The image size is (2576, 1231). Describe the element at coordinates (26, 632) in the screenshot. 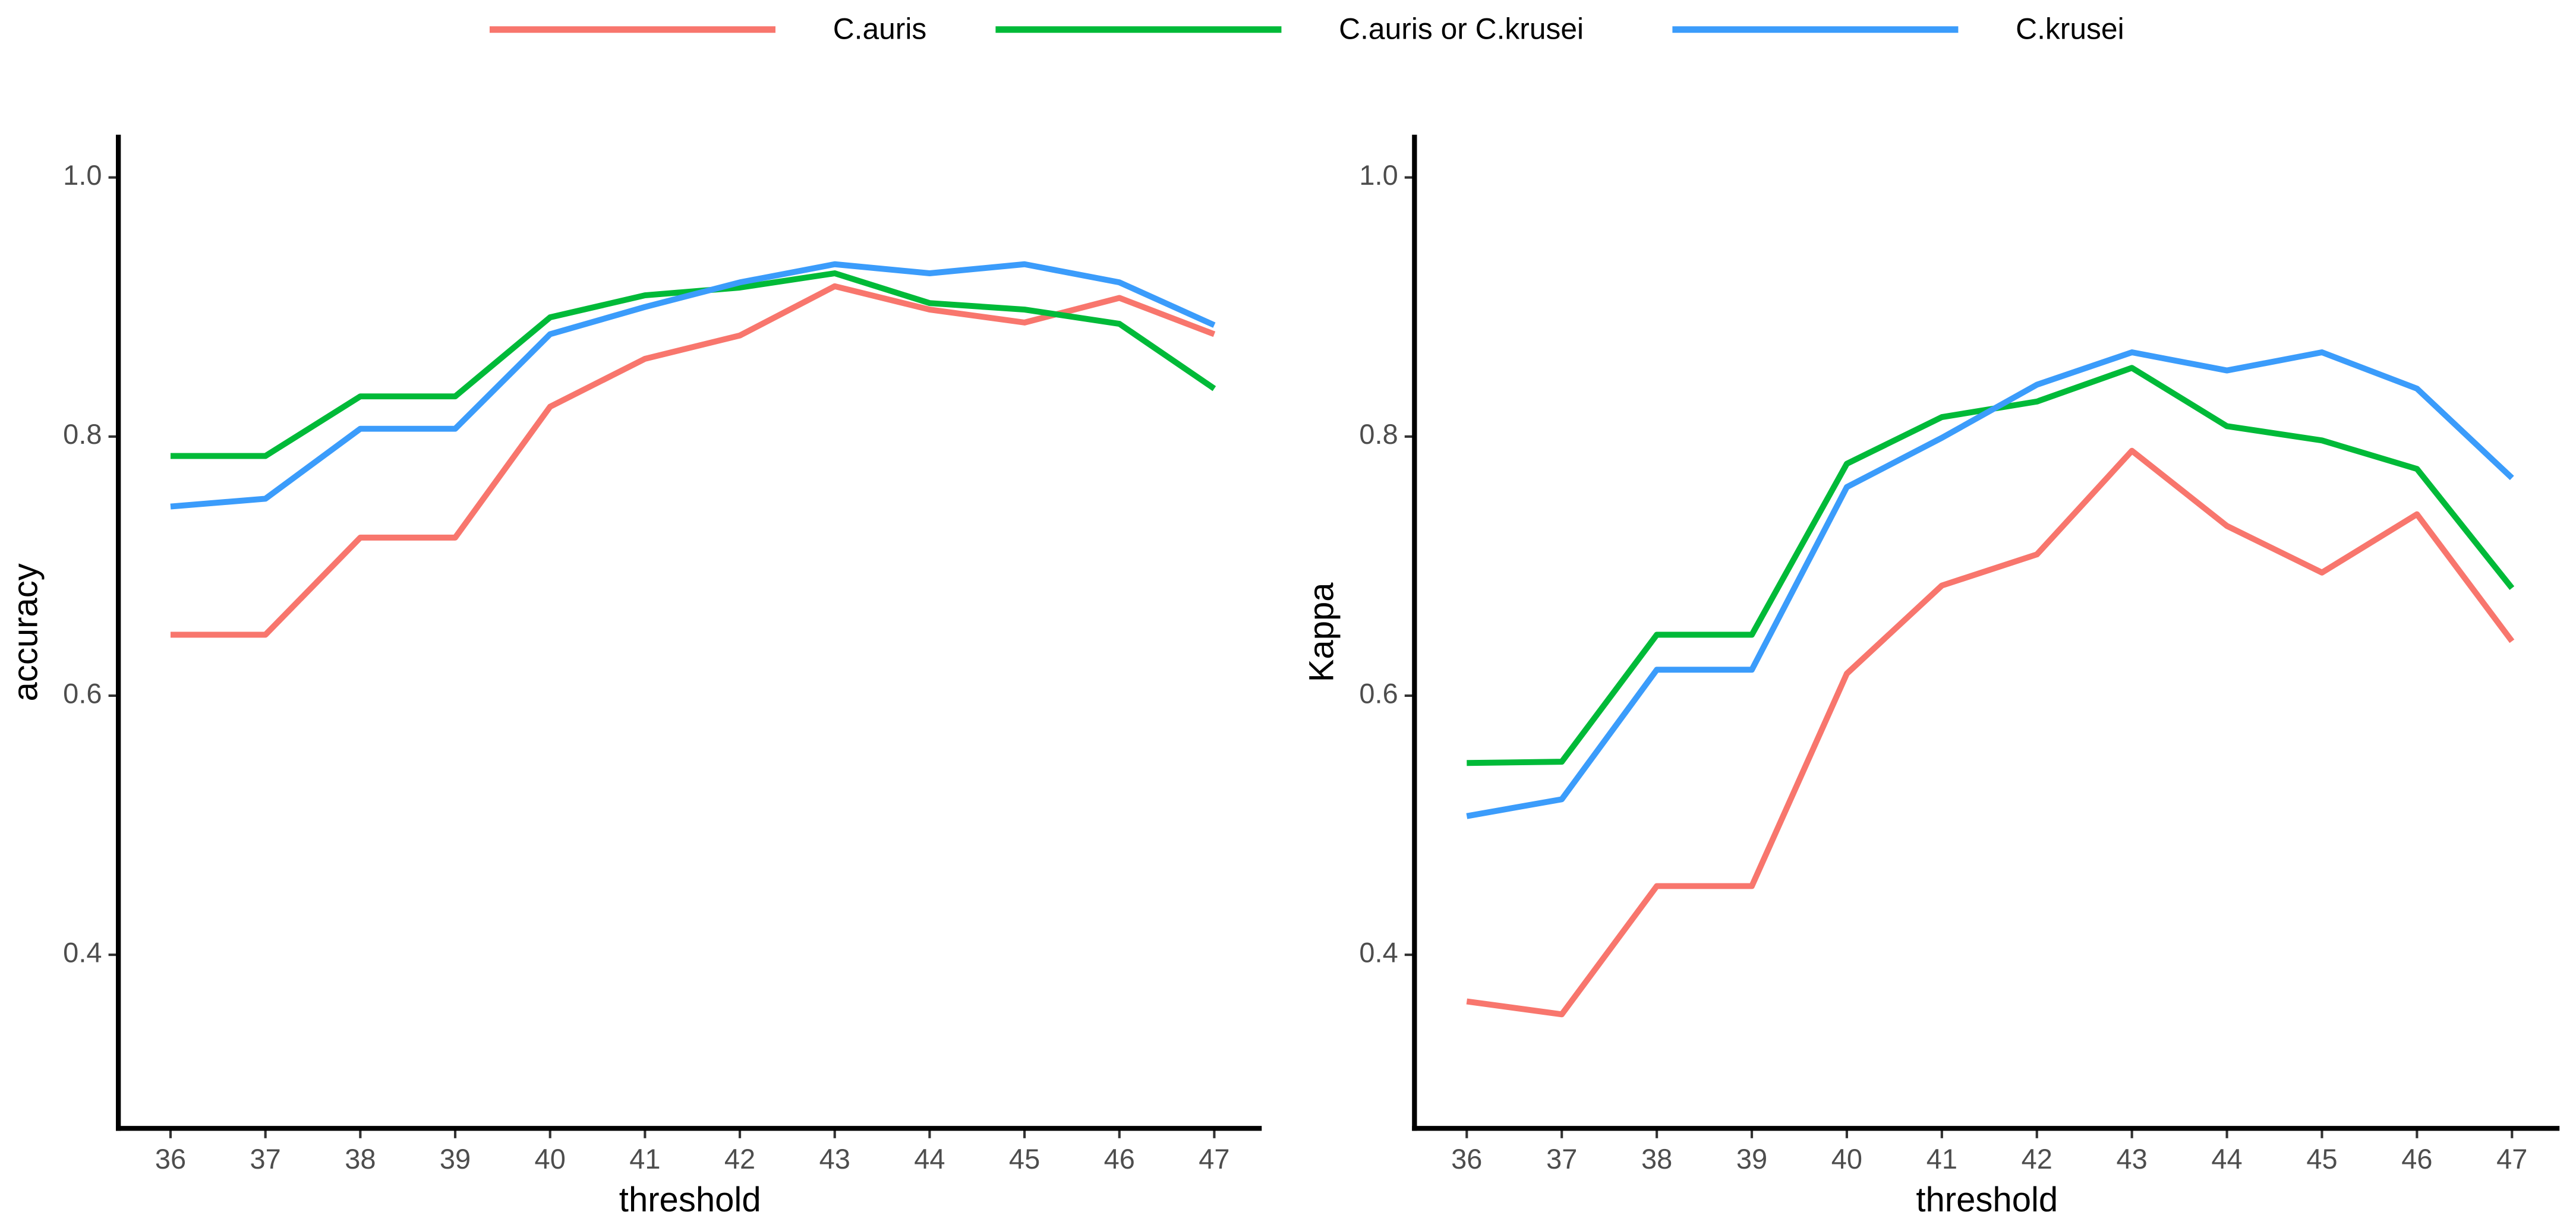

I see `y-axis-title: accuracy` at that location.